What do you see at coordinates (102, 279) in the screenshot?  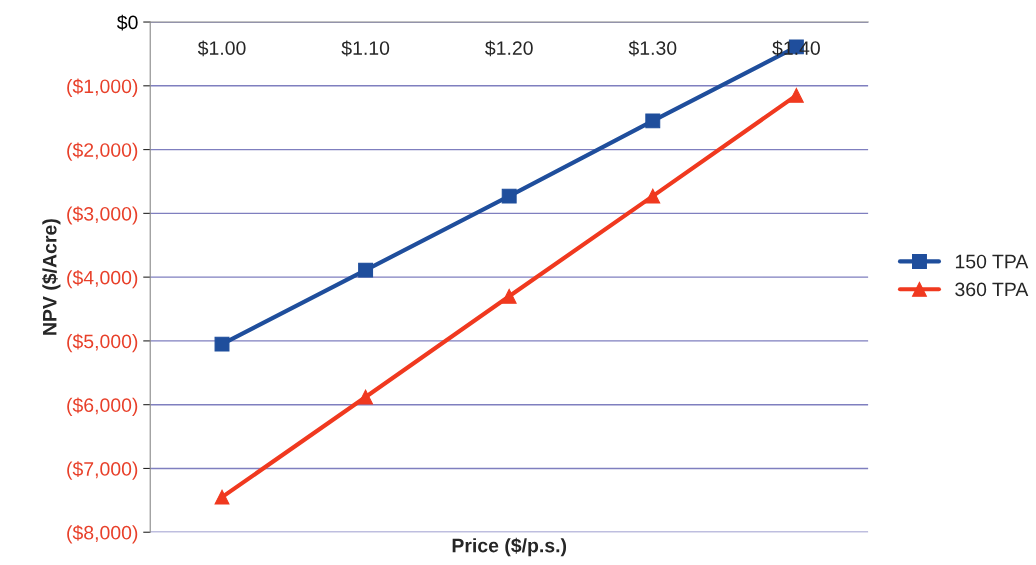 I see `y-tick-label: ($4,000)` at bounding box center [102, 279].